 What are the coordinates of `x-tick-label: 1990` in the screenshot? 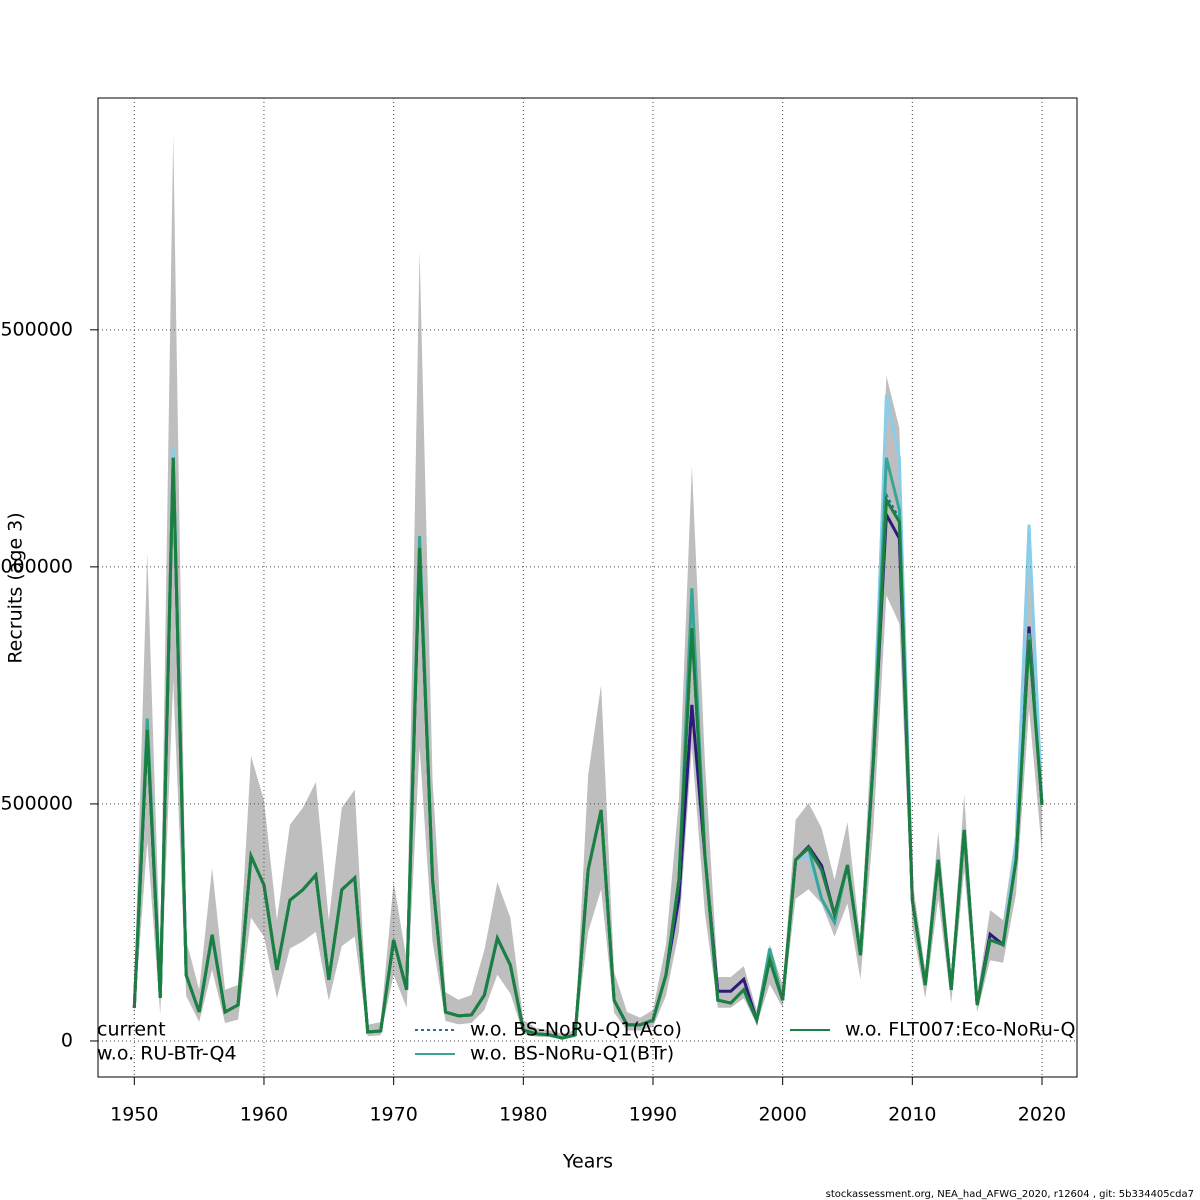 It's located at (653, 1115).